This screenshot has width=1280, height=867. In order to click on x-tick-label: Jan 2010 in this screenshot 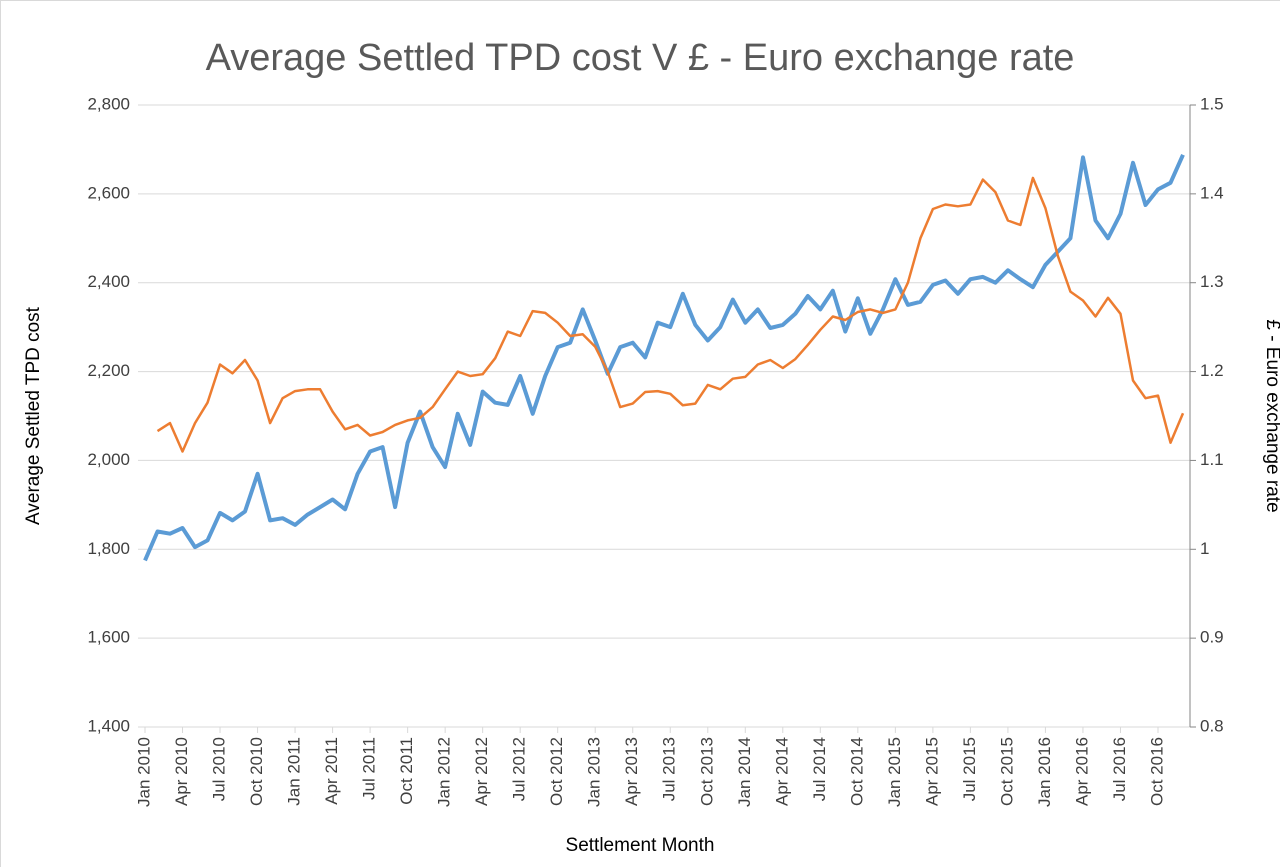, I will do `click(143, 772)`.